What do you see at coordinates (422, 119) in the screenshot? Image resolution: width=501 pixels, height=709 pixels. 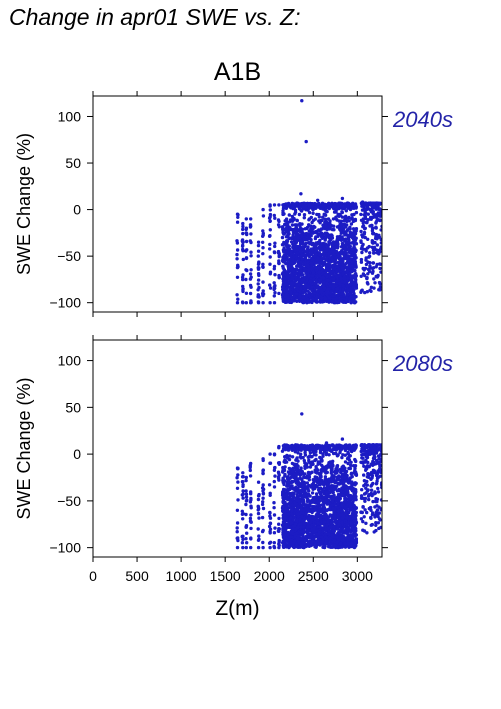 I see `panel-period-label: 2040s` at bounding box center [422, 119].